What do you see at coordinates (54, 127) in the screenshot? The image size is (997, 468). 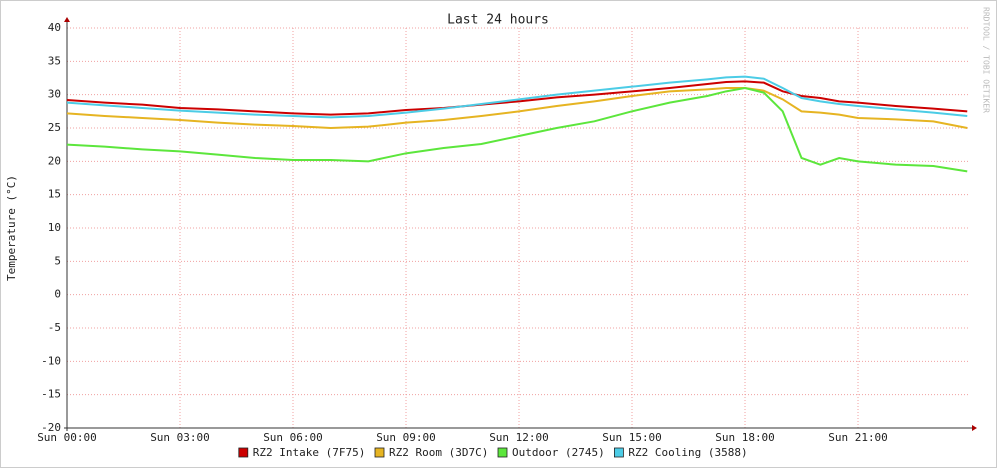 I see `y-tick-label: 25` at bounding box center [54, 127].